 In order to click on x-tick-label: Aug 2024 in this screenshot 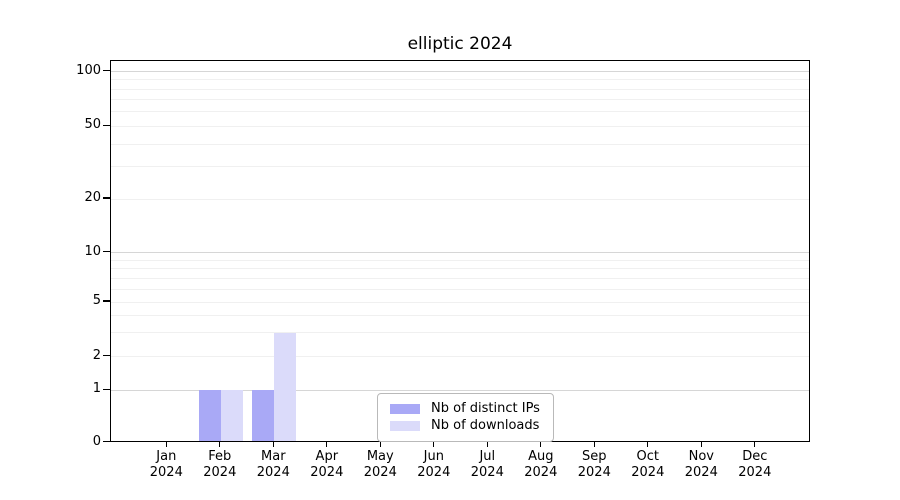, I will do `click(541, 465)`.